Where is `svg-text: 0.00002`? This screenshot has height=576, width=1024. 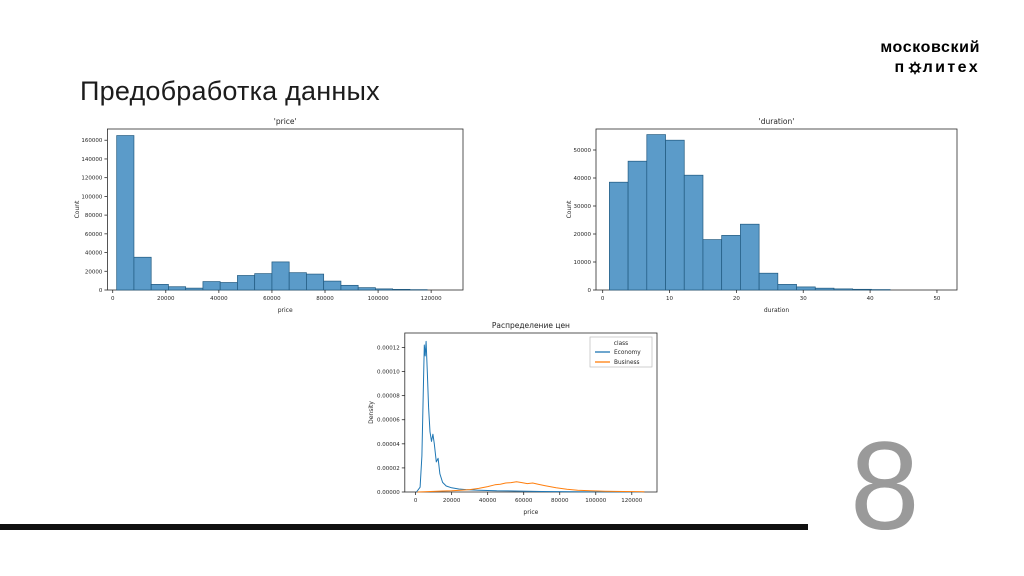 svg-text: 0.00002 is located at coordinates (388, 469).